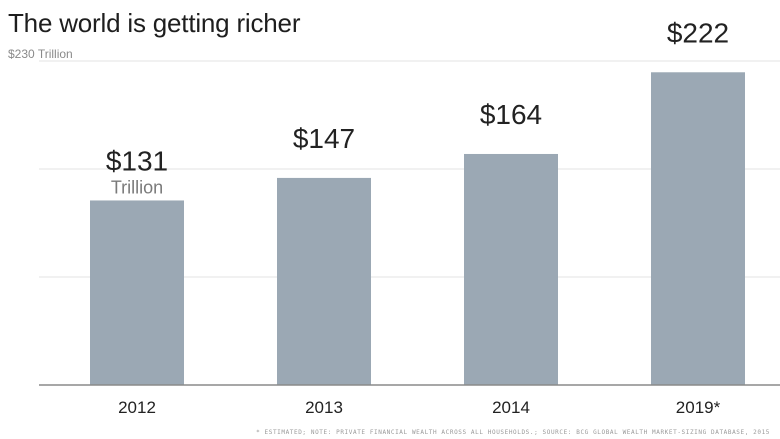 The image size is (780, 439). Describe the element at coordinates (698, 407) in the screenshot. I see `category-label: 2019*` at that location.